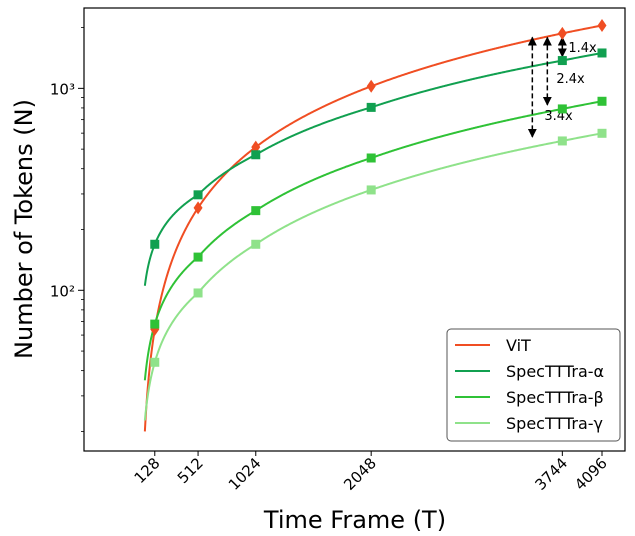 The image size is (635, 536). What do you see at coordinates (570, 79) in the screenshot?
I see `annotation-2-4x: 2.4x` at bounding box center [570, 79].